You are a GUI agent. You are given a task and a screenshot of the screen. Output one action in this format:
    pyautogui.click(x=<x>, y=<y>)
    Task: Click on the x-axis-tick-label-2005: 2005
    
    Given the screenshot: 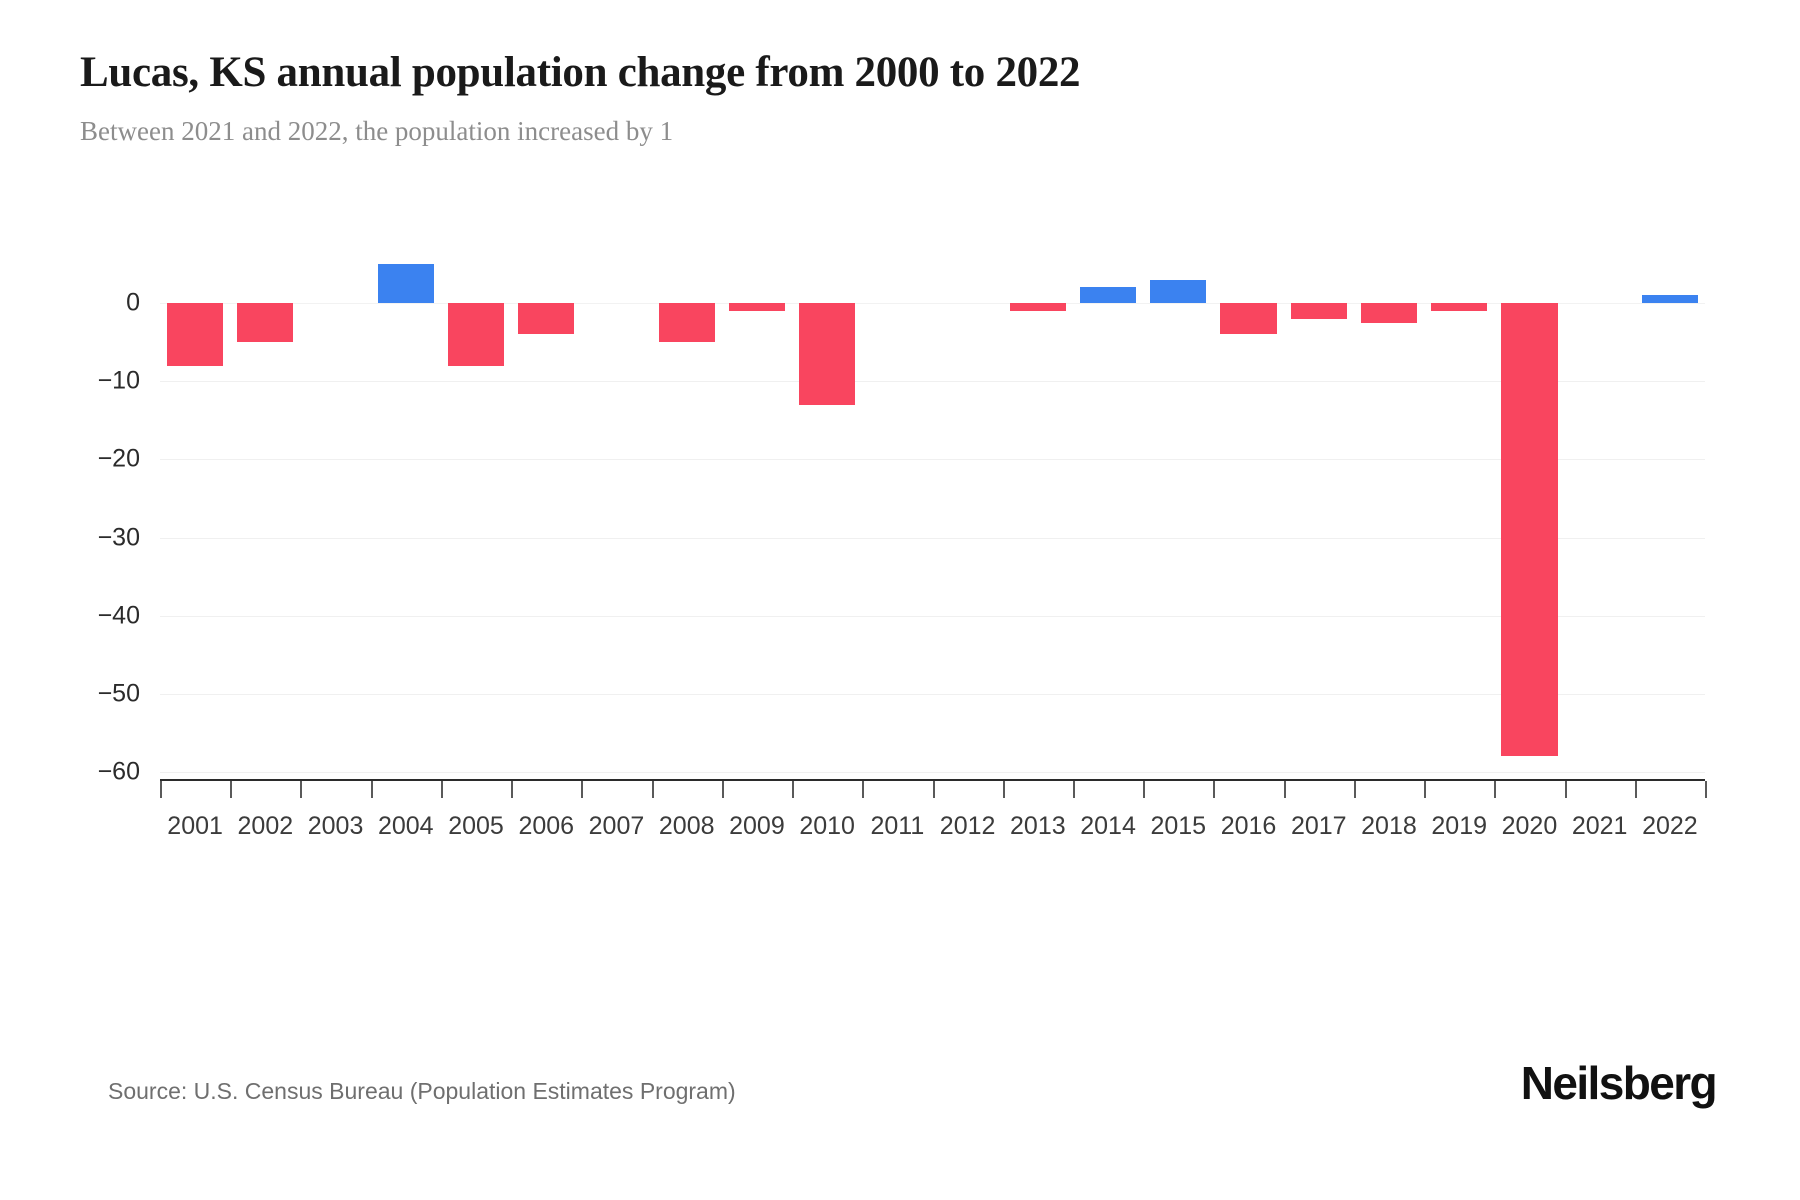 What is the action you would take?
    pyautogui.click(x=476, y=826)
    